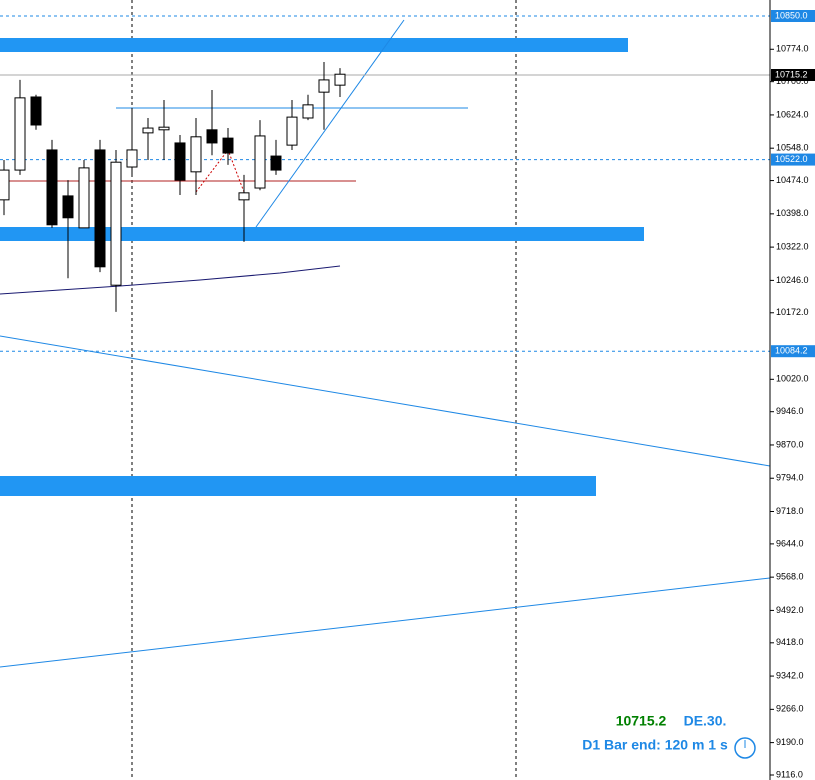  Describe the element at coordinates (790, 642) in the screenshot. I see `y-tick-label: 9418.0` at that location.